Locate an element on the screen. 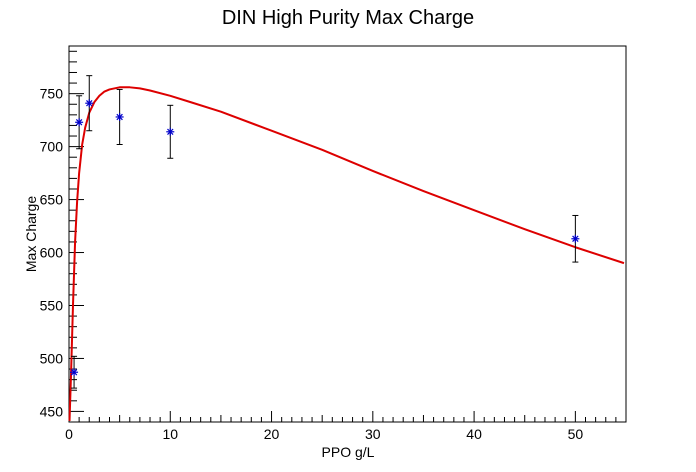  x-tick-label: 50 is located at coordinates (576, 434).